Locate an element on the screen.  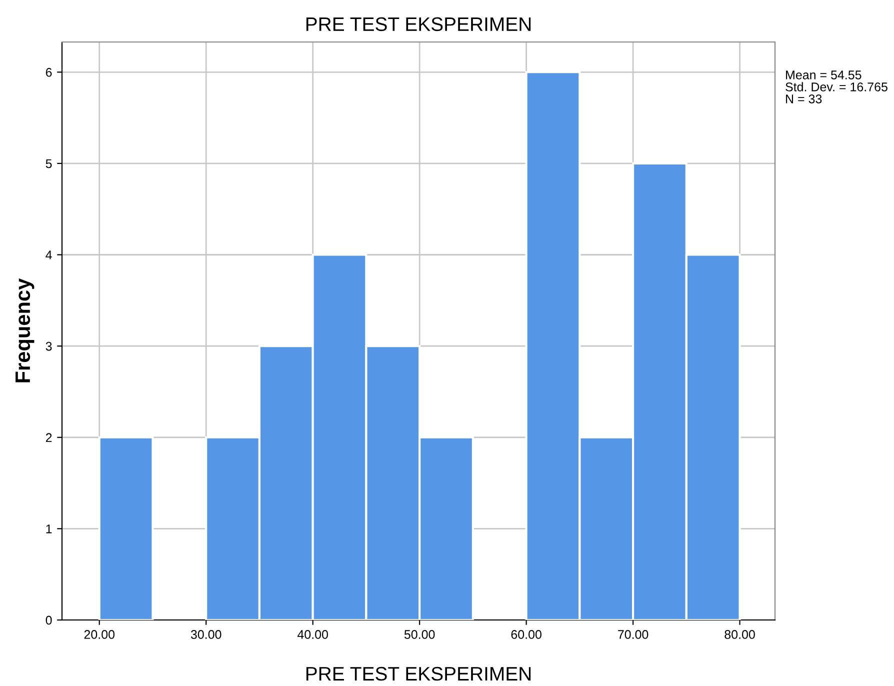
text: Mean = 54.55 is located at coordinates (824, 75).